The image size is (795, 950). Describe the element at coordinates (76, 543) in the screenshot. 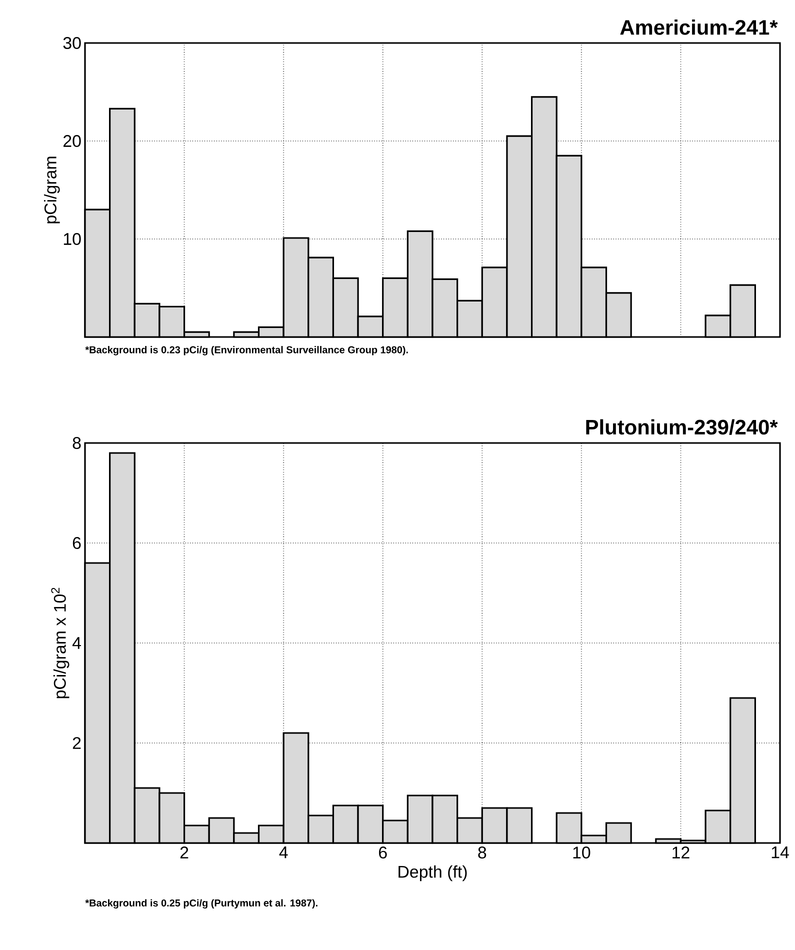

I see `y-tick-label: 6` at that location.